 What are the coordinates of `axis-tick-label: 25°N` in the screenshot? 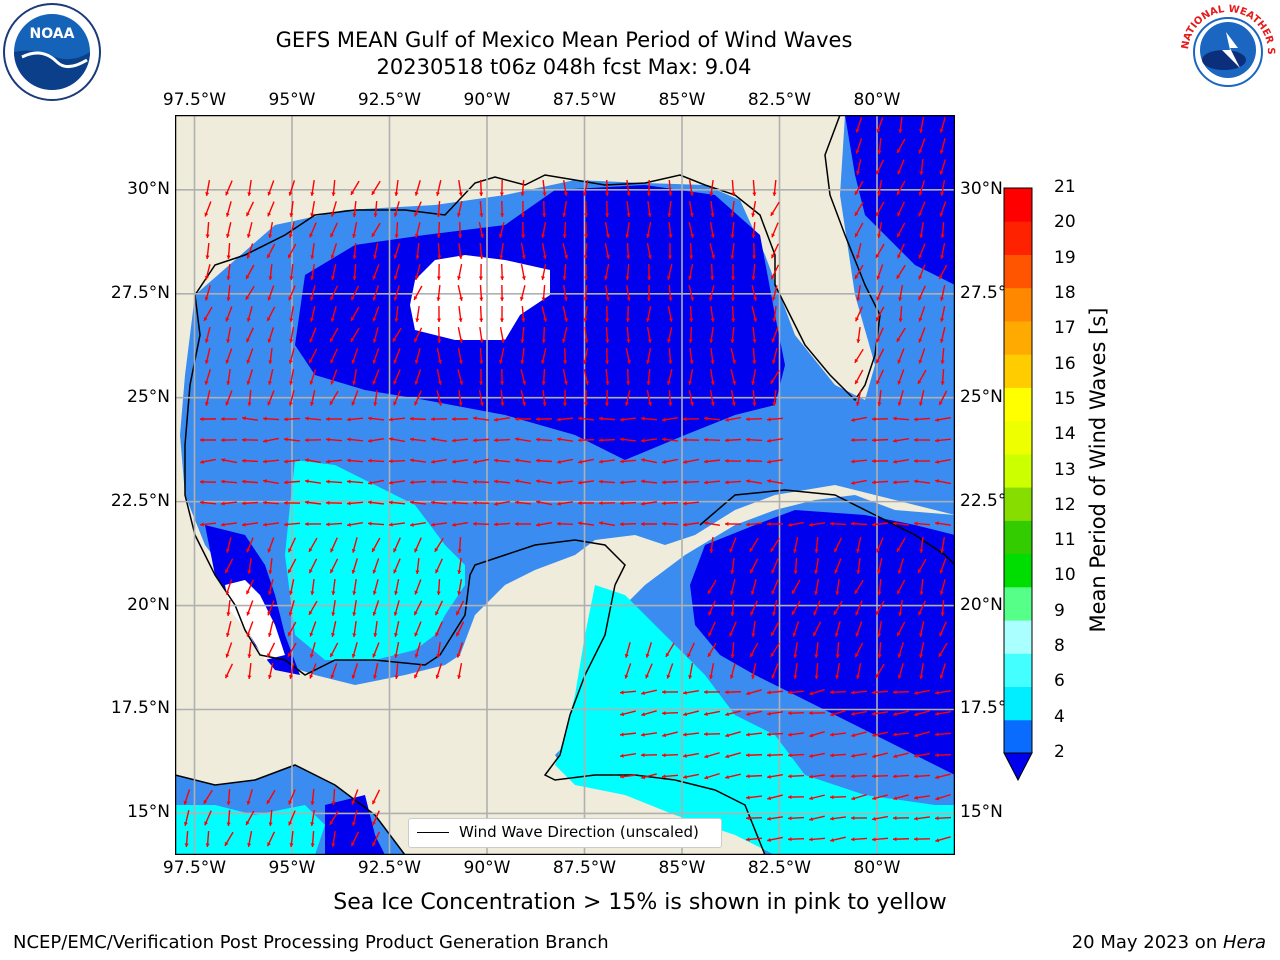 It's located at (981, 396).